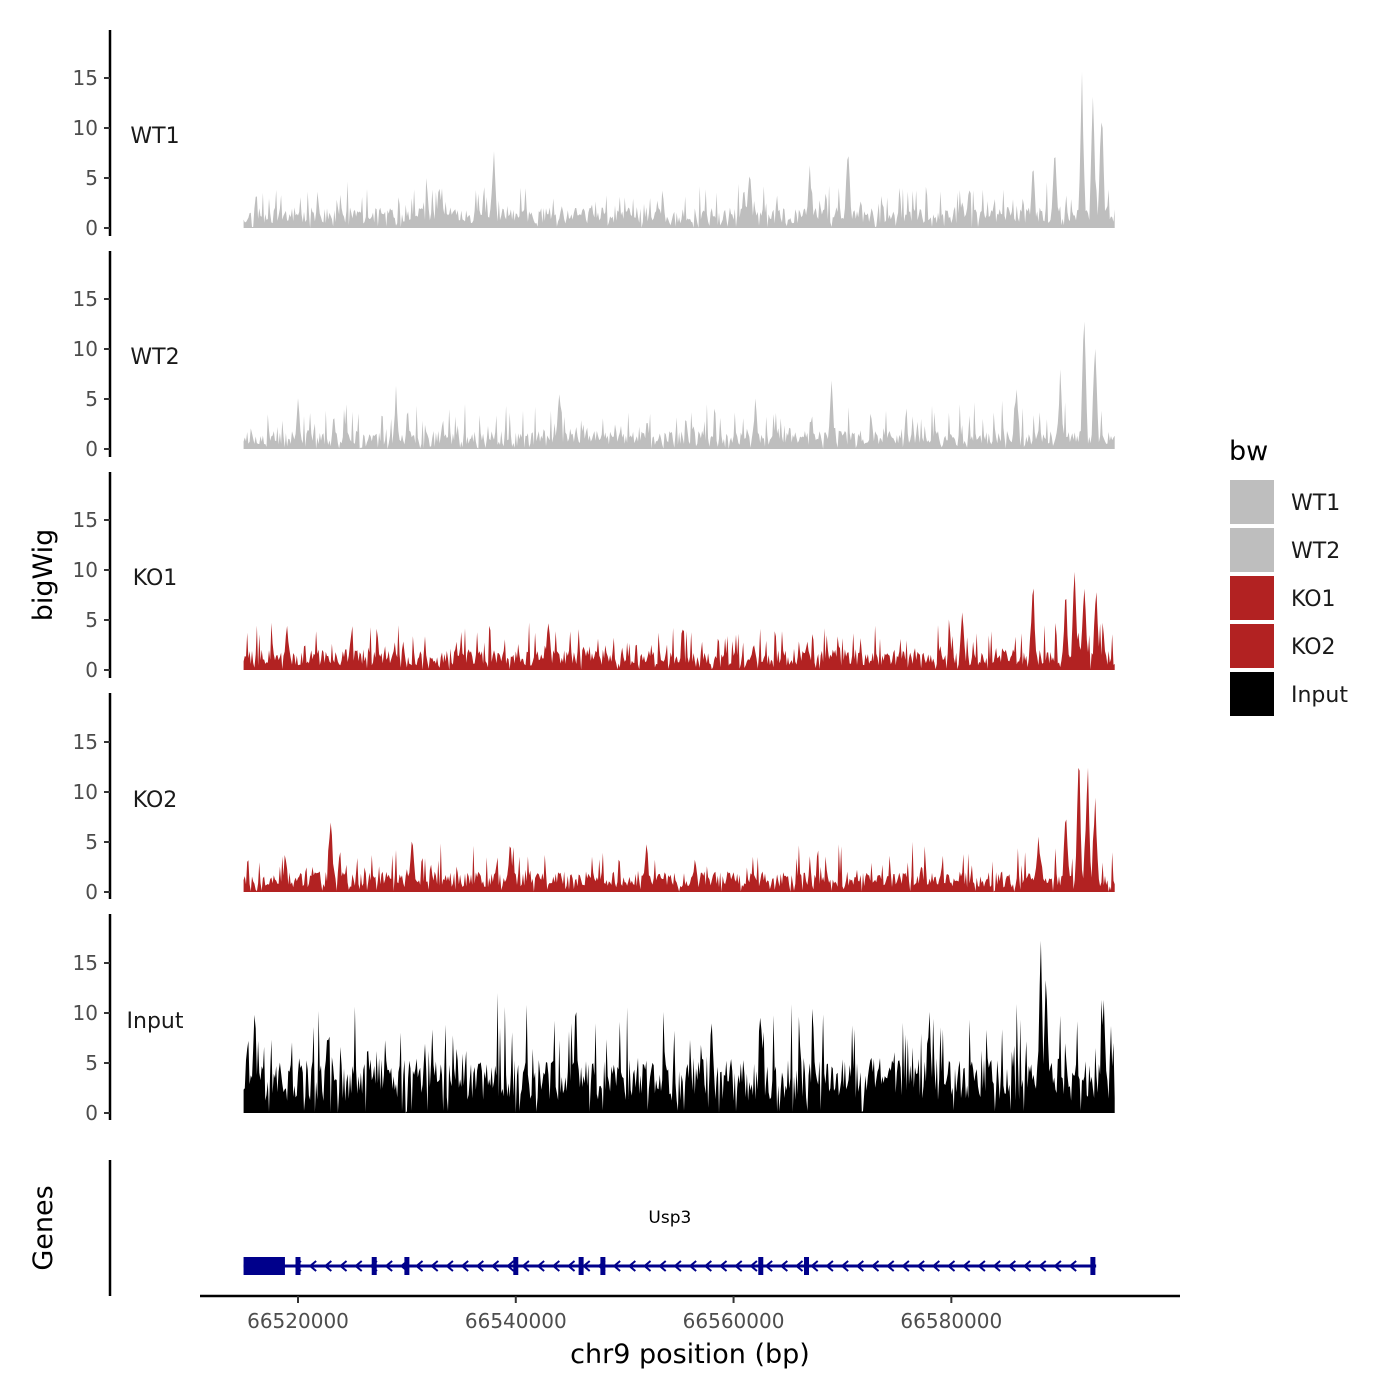  I want to click on track-ko1: 0 5 10 15 KO1, so click(594, 577).